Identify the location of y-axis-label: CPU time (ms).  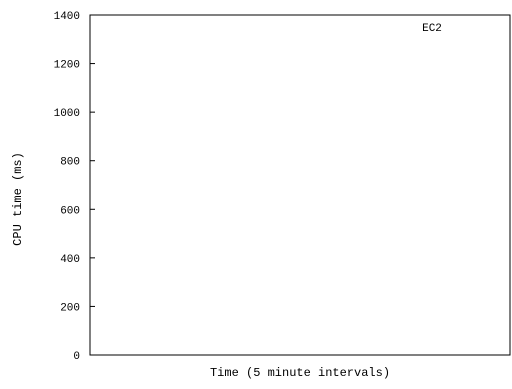
(18, 199).